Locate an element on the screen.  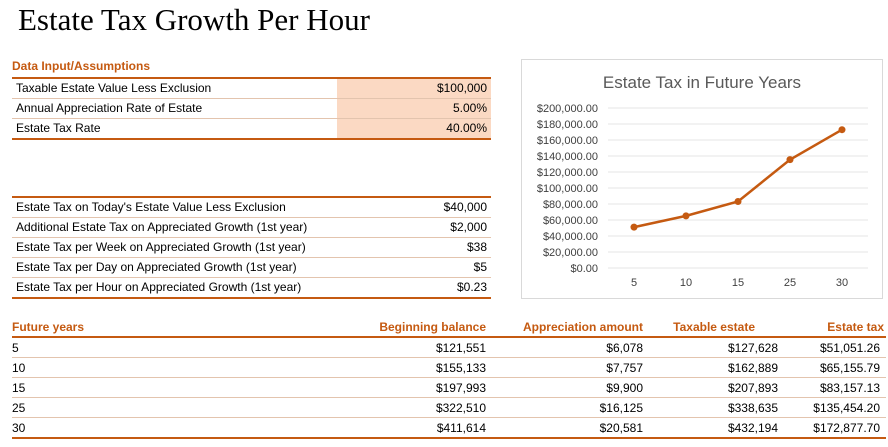
y-tick-label: $0.00 is located at coordinates (584, 269).